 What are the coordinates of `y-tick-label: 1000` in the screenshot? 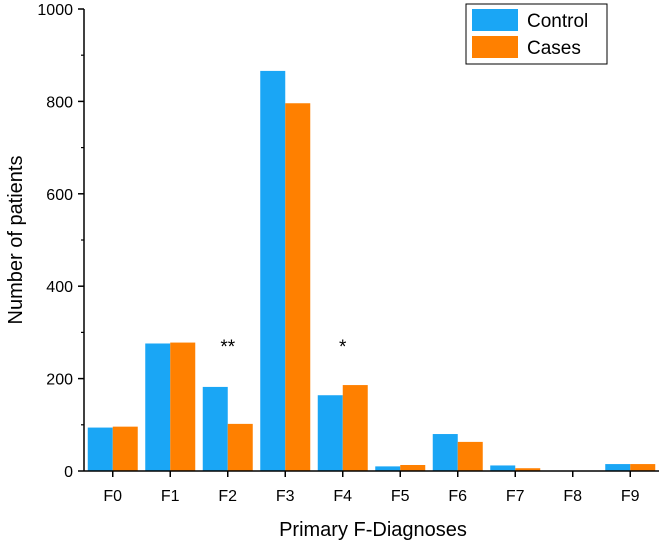 It's located at (55, 10).